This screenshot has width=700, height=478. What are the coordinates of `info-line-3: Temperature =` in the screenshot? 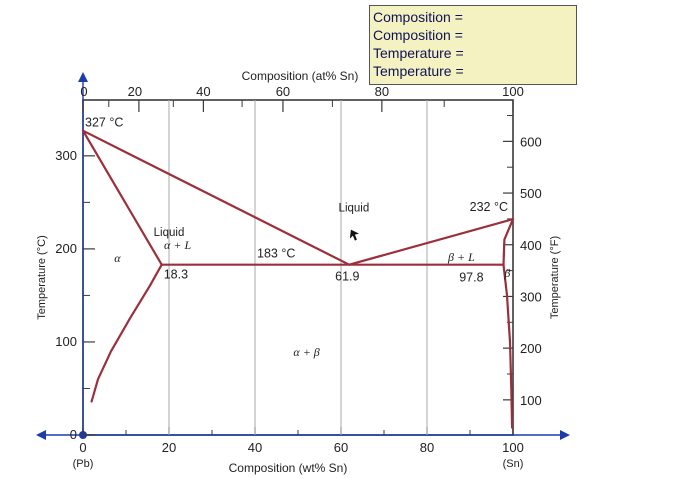 It's located at (474, 53).